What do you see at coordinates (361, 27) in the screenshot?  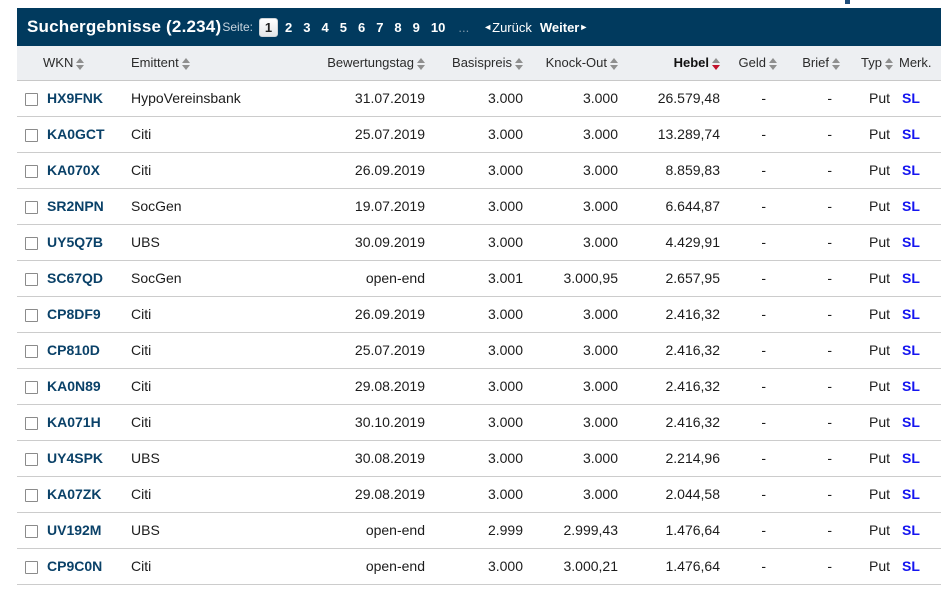 I see `page-6-link: 6` at bounding box center [361, 27].